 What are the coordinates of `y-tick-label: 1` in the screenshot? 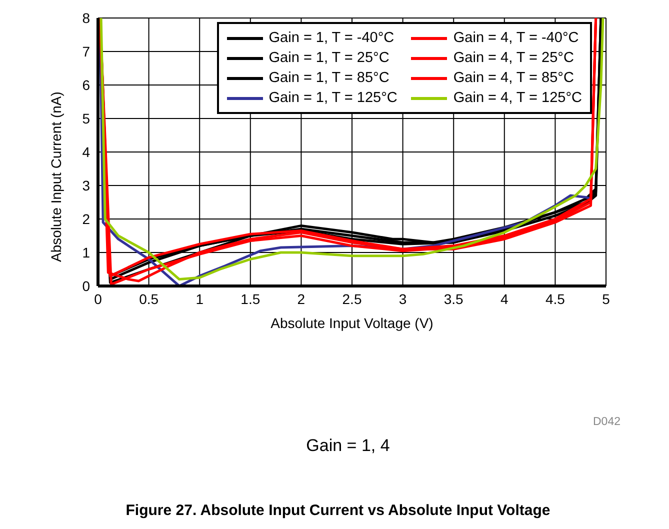 It's located at (86, 252).